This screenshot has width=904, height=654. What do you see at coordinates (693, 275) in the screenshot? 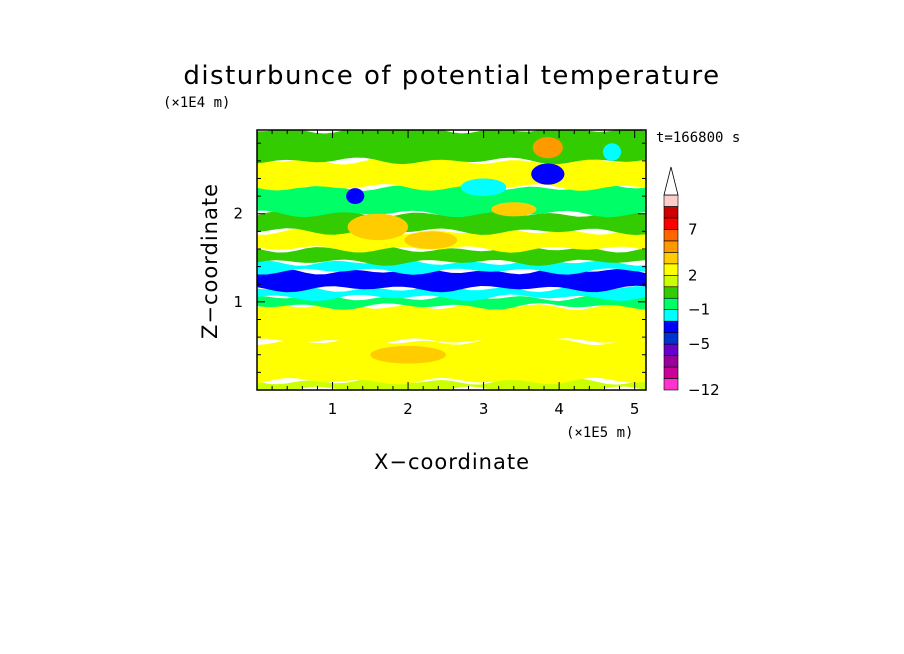
I see `colorbar-label: 2` at bounding box center [693, 275].